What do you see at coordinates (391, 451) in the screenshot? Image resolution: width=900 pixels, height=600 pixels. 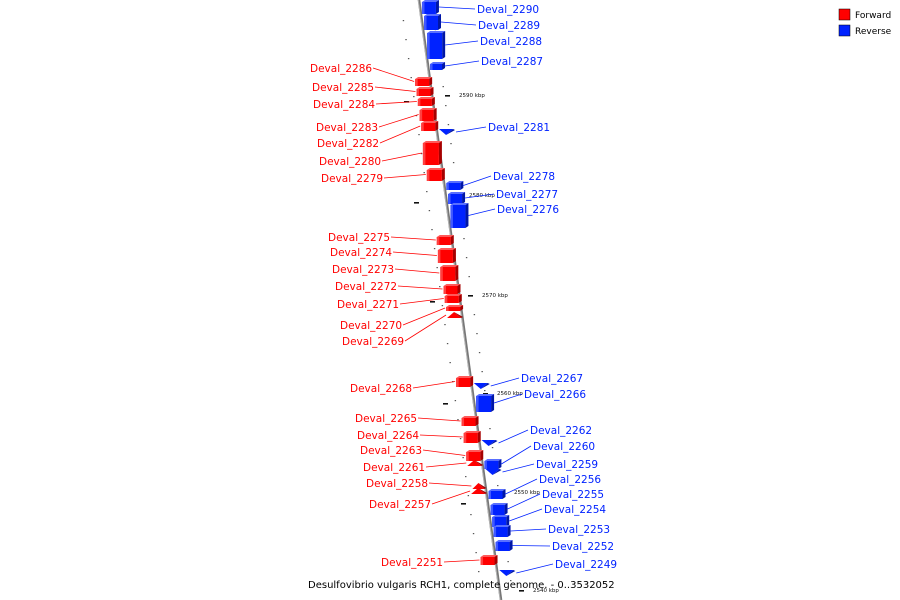 I see `gene-label: Deval_2263` at bounding box center [391, 451].